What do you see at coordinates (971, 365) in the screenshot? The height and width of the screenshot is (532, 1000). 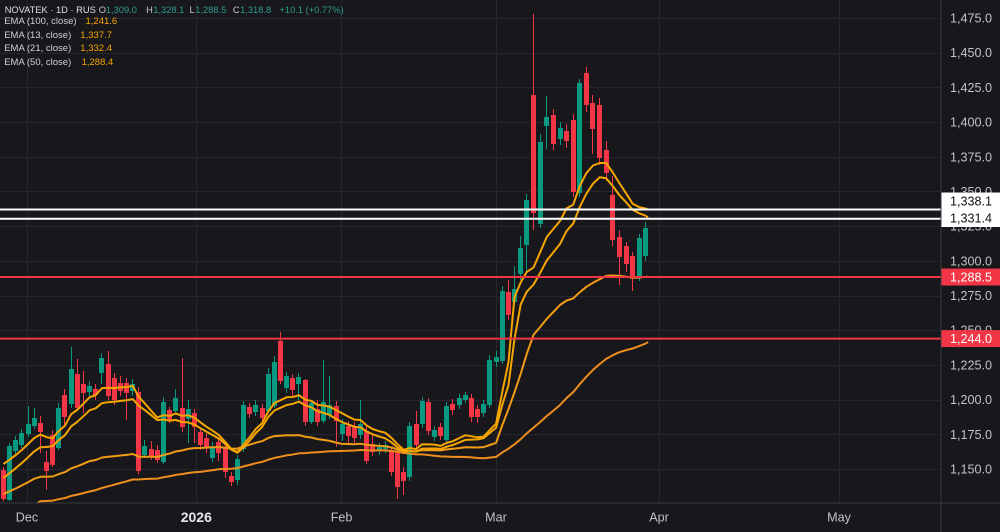 I see `svg-text: 1,225.0` at bounding box center [971, 365].